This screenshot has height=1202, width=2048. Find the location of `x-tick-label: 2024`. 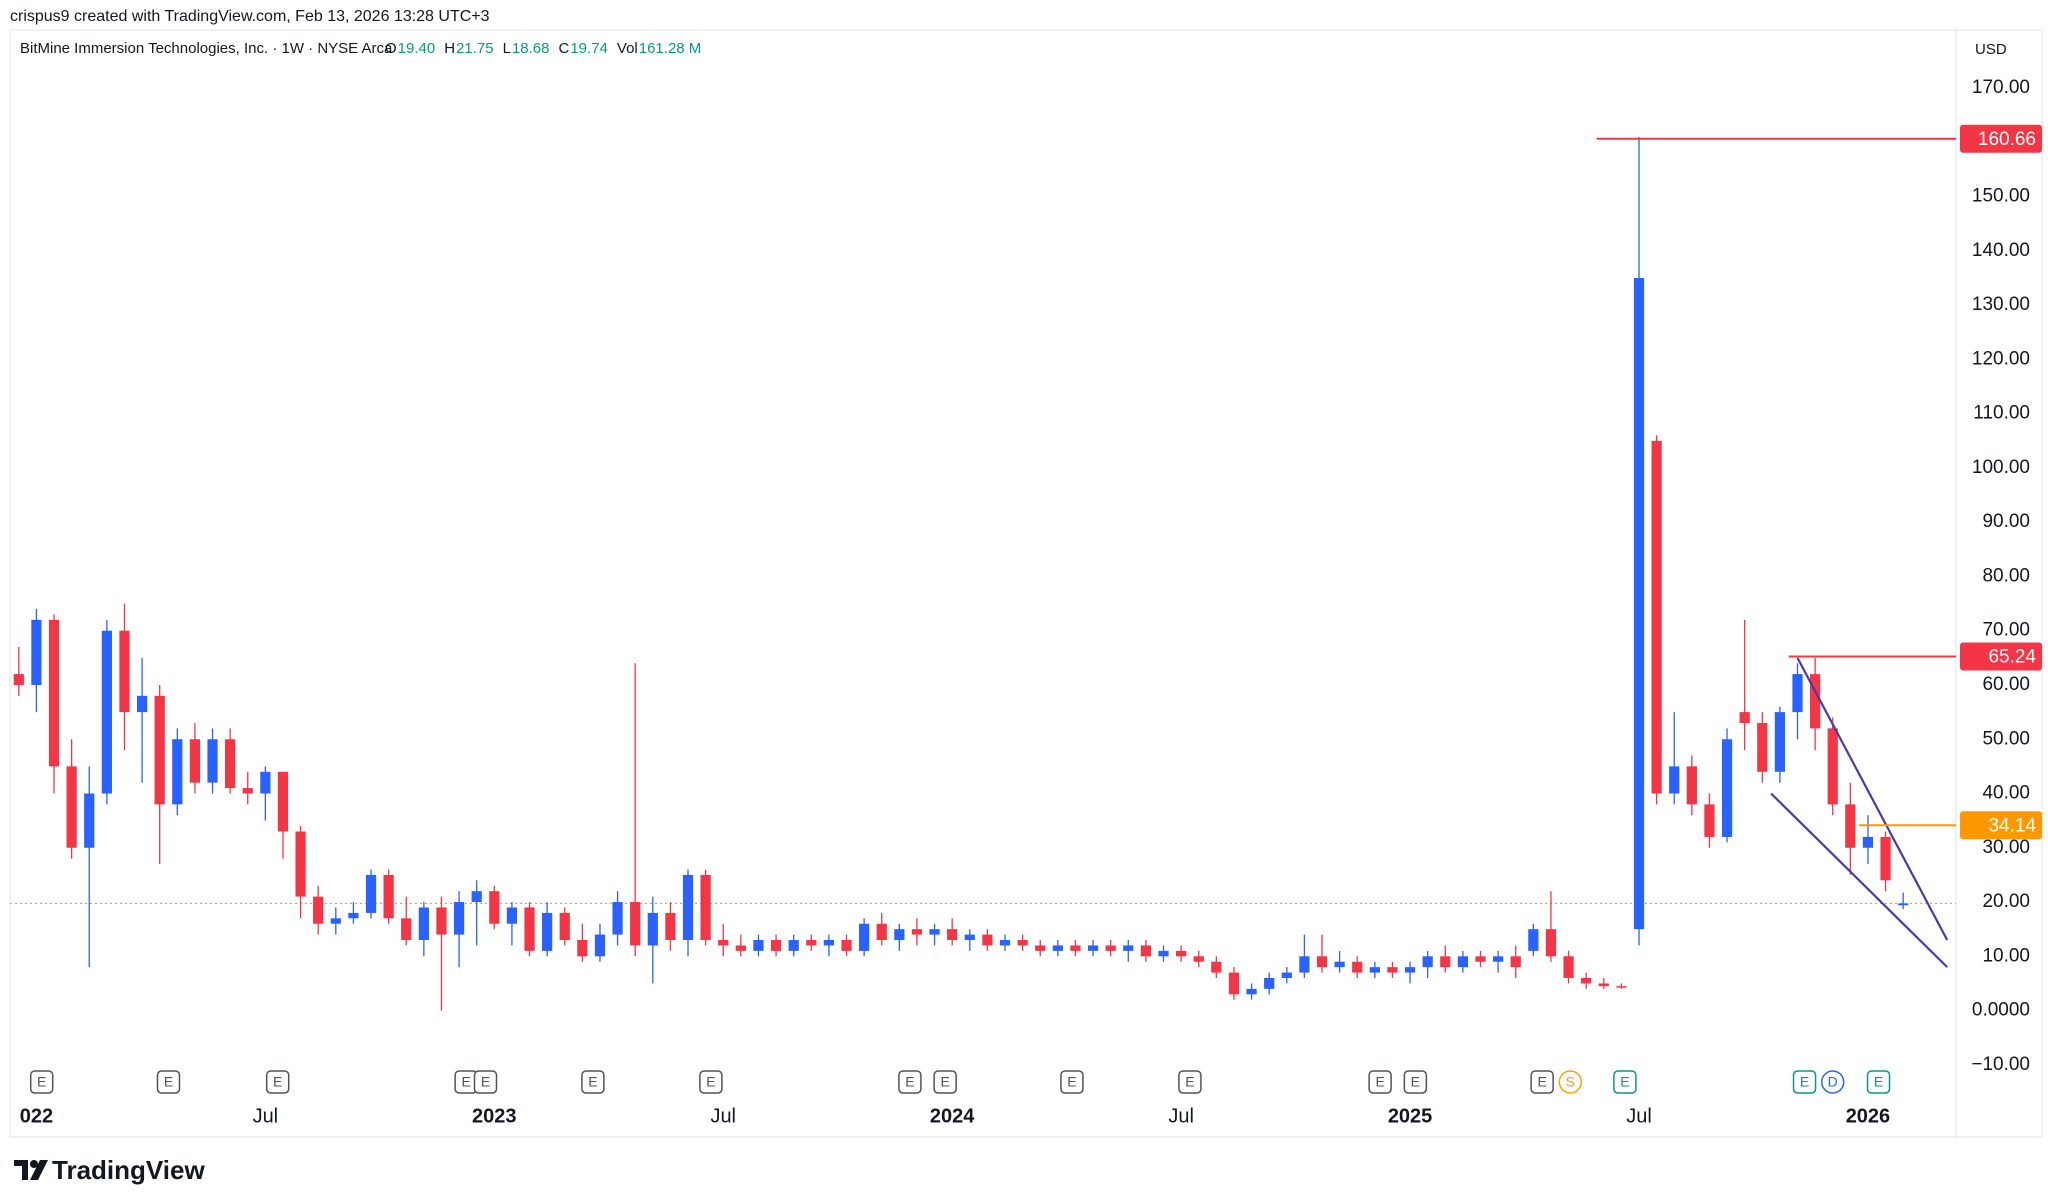

x-tick-label: 2024 is located at coordinates (952, 1116).